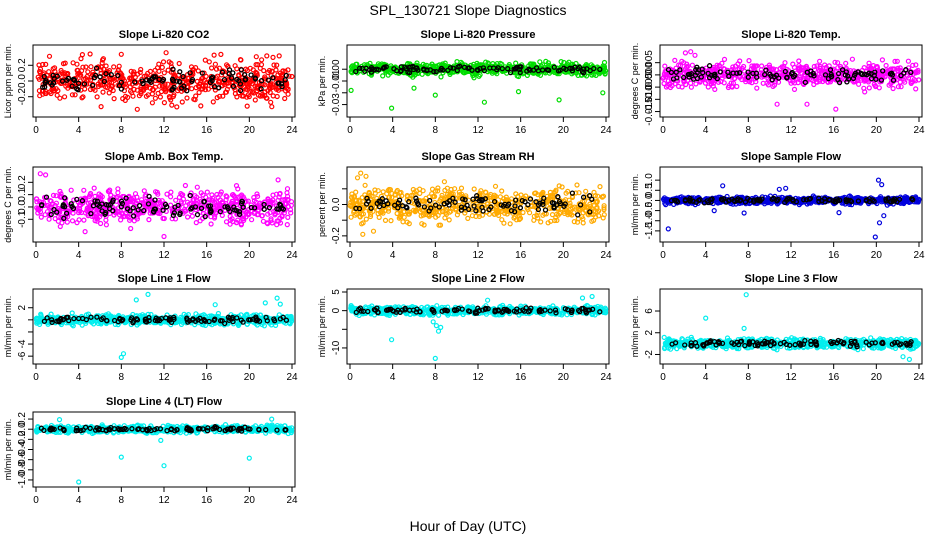 The height and width of the screenshot is (540, 936). Describe the element at coordinates (165, 81) in the screenshot. I see `data-points` at that location.